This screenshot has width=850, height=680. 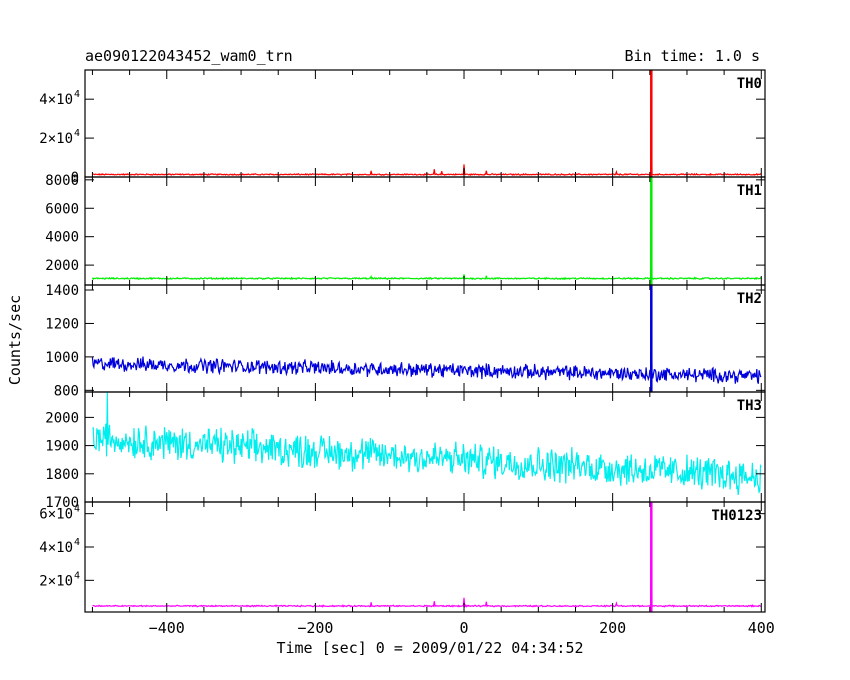 I want to click on y-tick-label: 1800, so click(x=62, y=475).